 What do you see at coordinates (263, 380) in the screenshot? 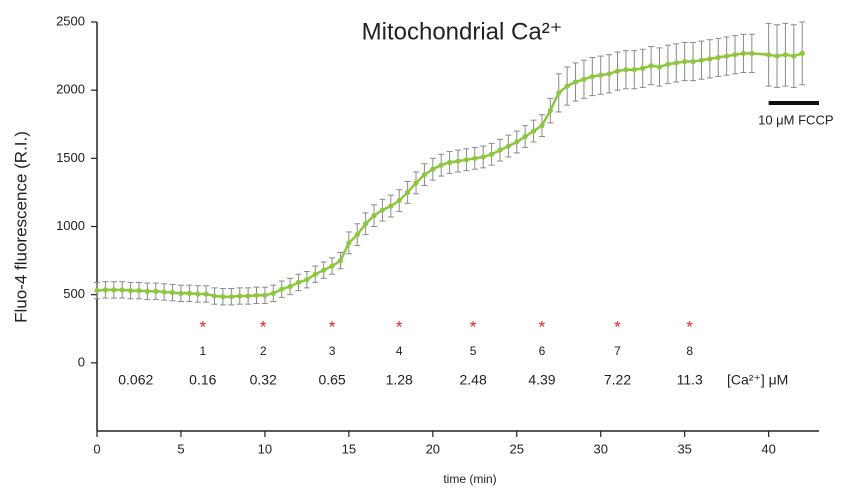
I see `concentration-label: 0.32` at bounding box center [263, 380].